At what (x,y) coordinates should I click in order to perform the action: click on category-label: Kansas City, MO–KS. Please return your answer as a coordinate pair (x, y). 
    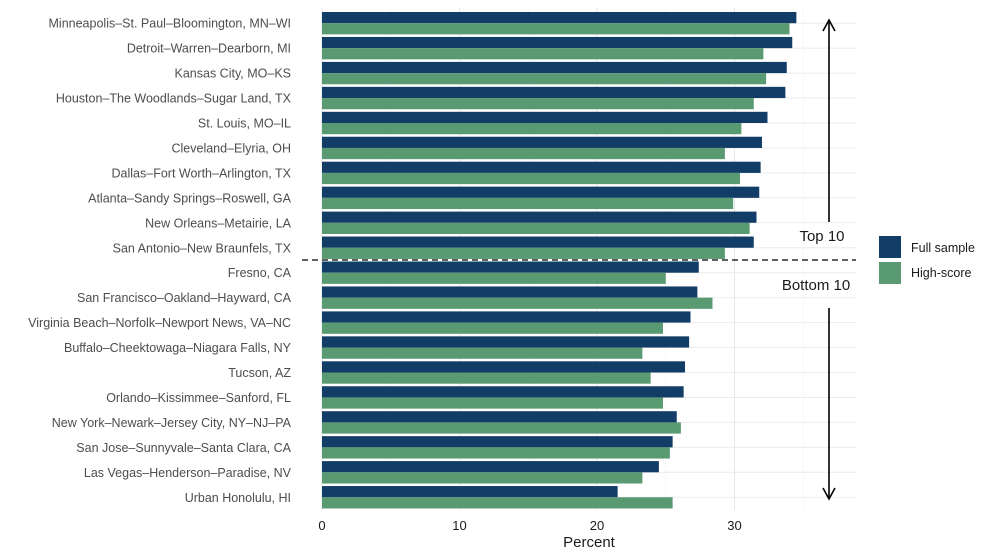
    Looking at the image, I should click on (233, 74).